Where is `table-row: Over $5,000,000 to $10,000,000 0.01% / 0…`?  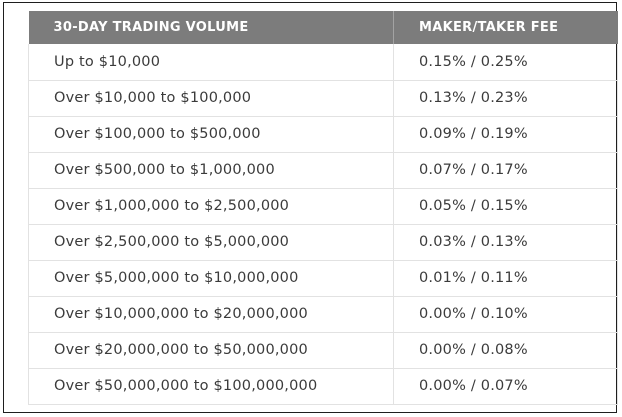 table-row: Over $5,000,000 to $10,000,000 0.01% / 0… is located at coordinates (323, 278).